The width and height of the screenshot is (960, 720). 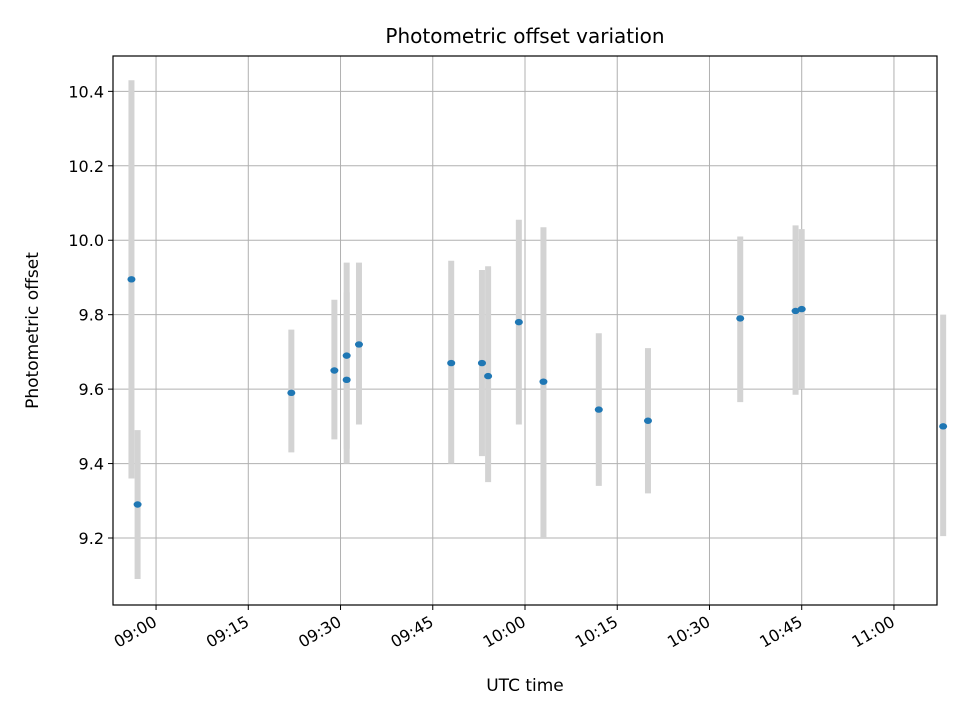 I want to click on y-tick-label: 10.4, so click(x=86, y=91).